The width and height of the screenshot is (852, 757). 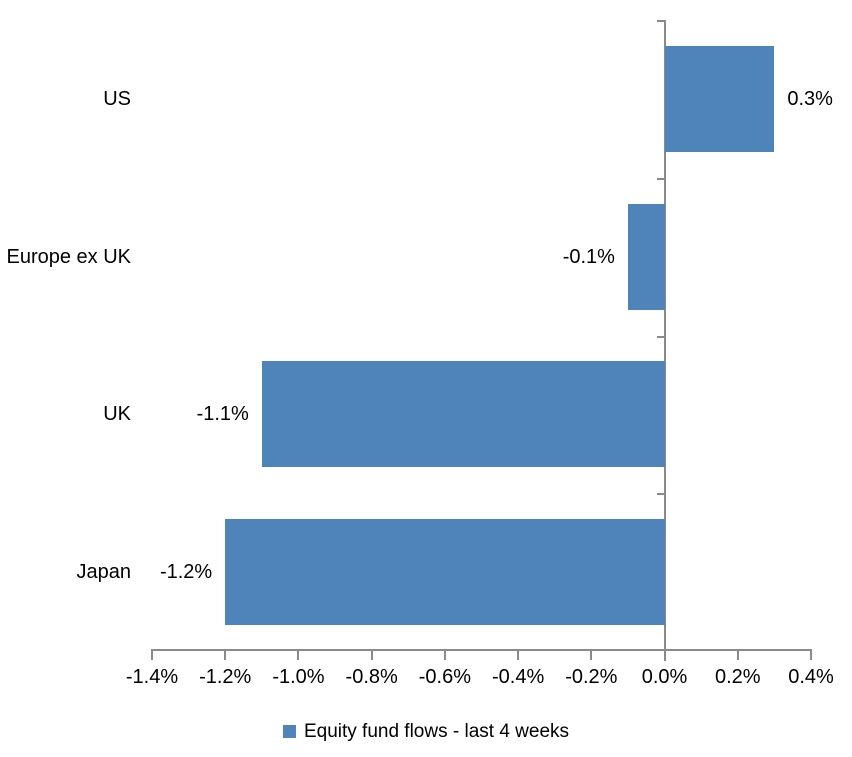 What do you see at coordinates (719, 98) in the screenshot?
I see `bar-us` at bounding box center [719, 98].